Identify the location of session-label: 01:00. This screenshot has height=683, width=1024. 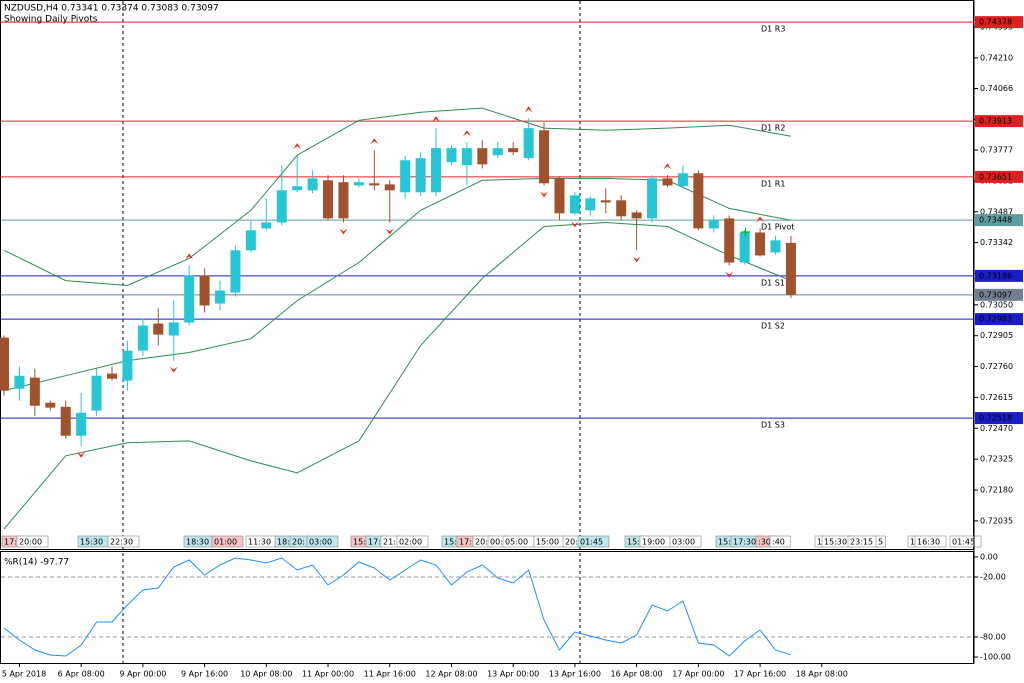
(225, 542).